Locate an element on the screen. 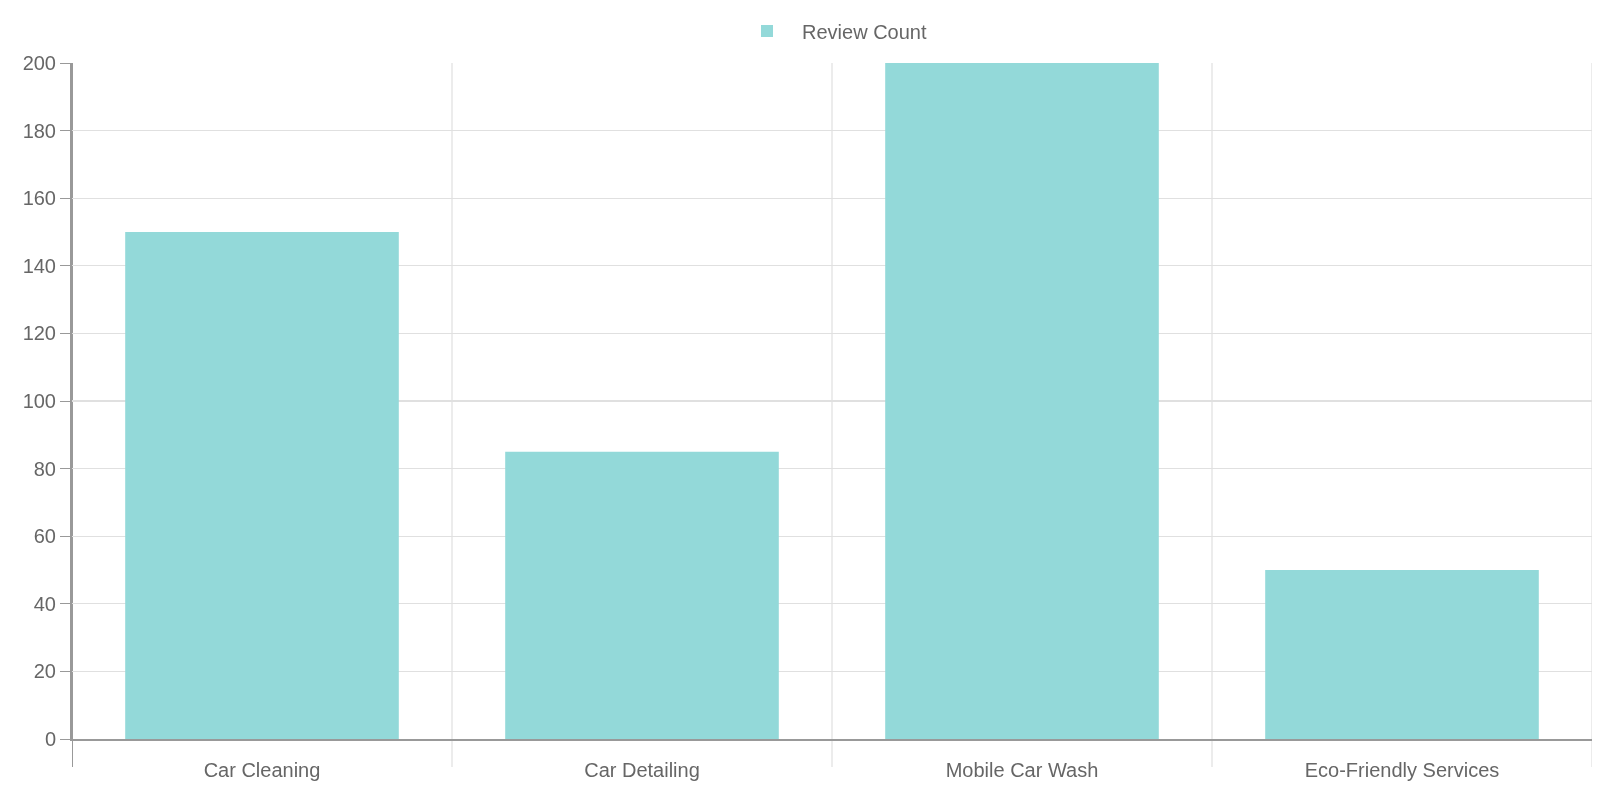 The height and width of the screenshot is (800, 1600). y-tick-label: 0 is located at coordinates (50, 739).